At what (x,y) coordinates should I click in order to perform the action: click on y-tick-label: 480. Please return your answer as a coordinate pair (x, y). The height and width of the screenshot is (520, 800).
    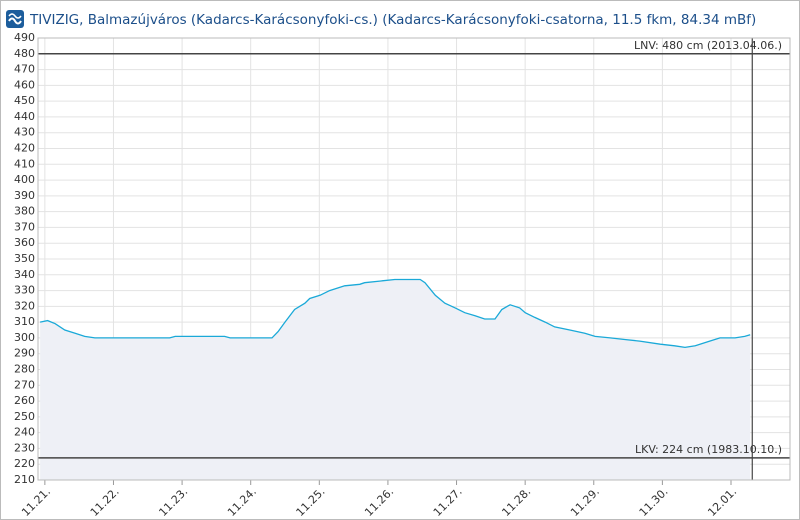
    Looking at the image, I should click on (24, 53).